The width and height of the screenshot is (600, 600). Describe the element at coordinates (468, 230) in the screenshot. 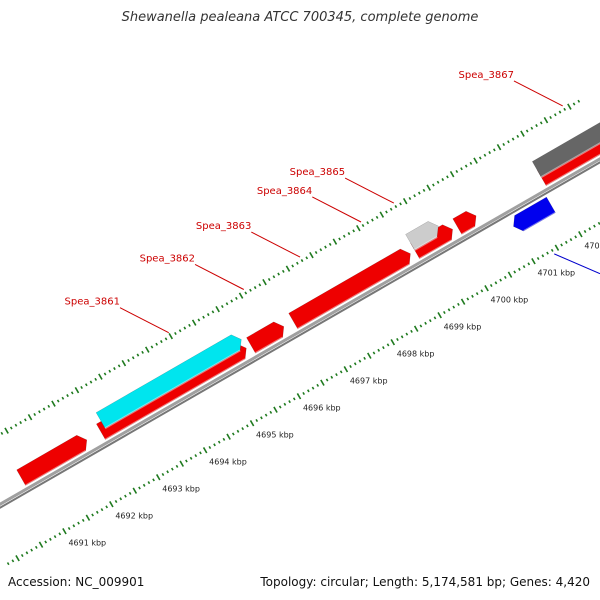

I see `cds-6-highlight` at that location.